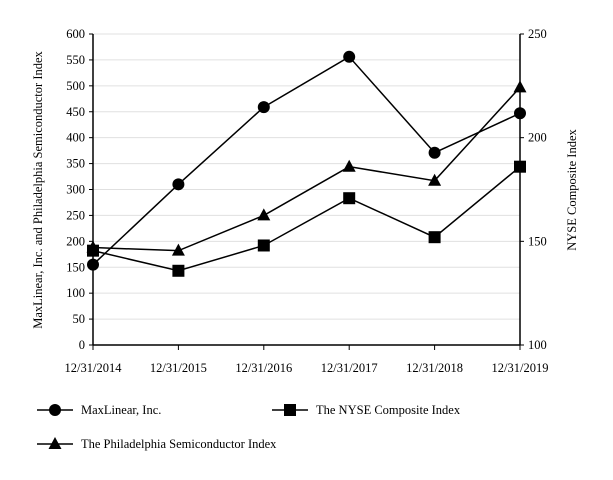  Describe the element at coordinates (537, 241) in the screenshot. I see `y-right-tick-label: 150` at that location.